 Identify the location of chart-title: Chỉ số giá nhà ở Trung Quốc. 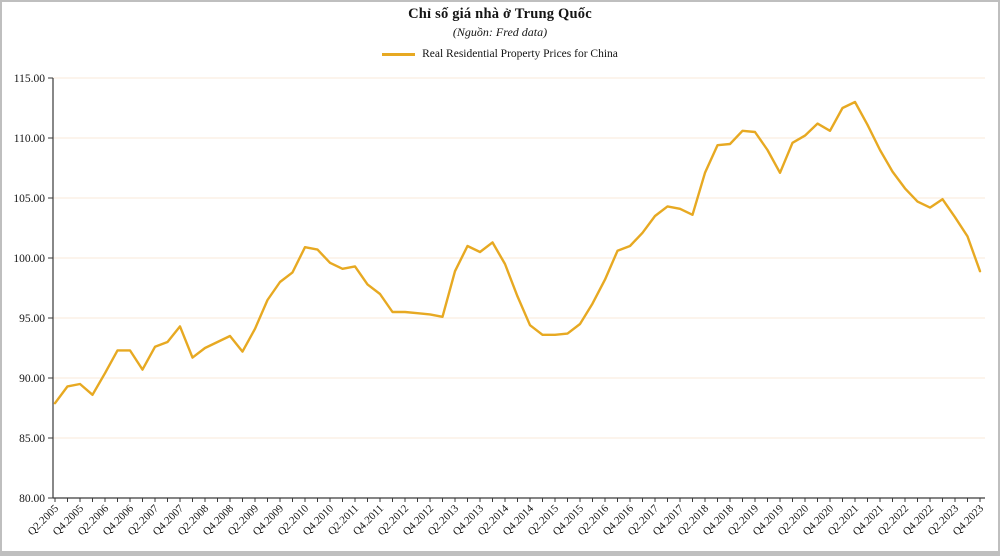
(500, 14).